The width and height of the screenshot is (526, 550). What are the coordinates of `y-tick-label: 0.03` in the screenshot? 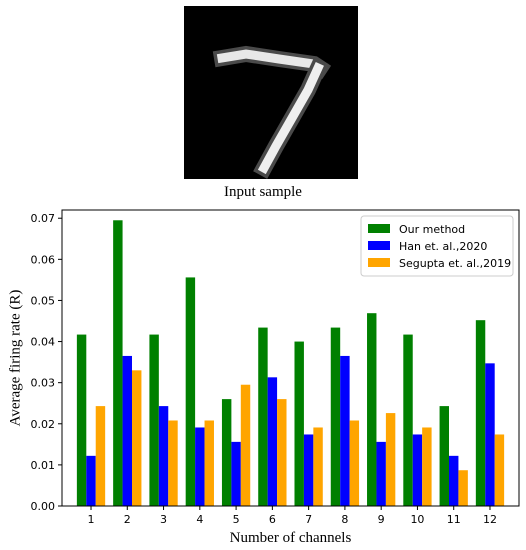 It's located at (43, 383).